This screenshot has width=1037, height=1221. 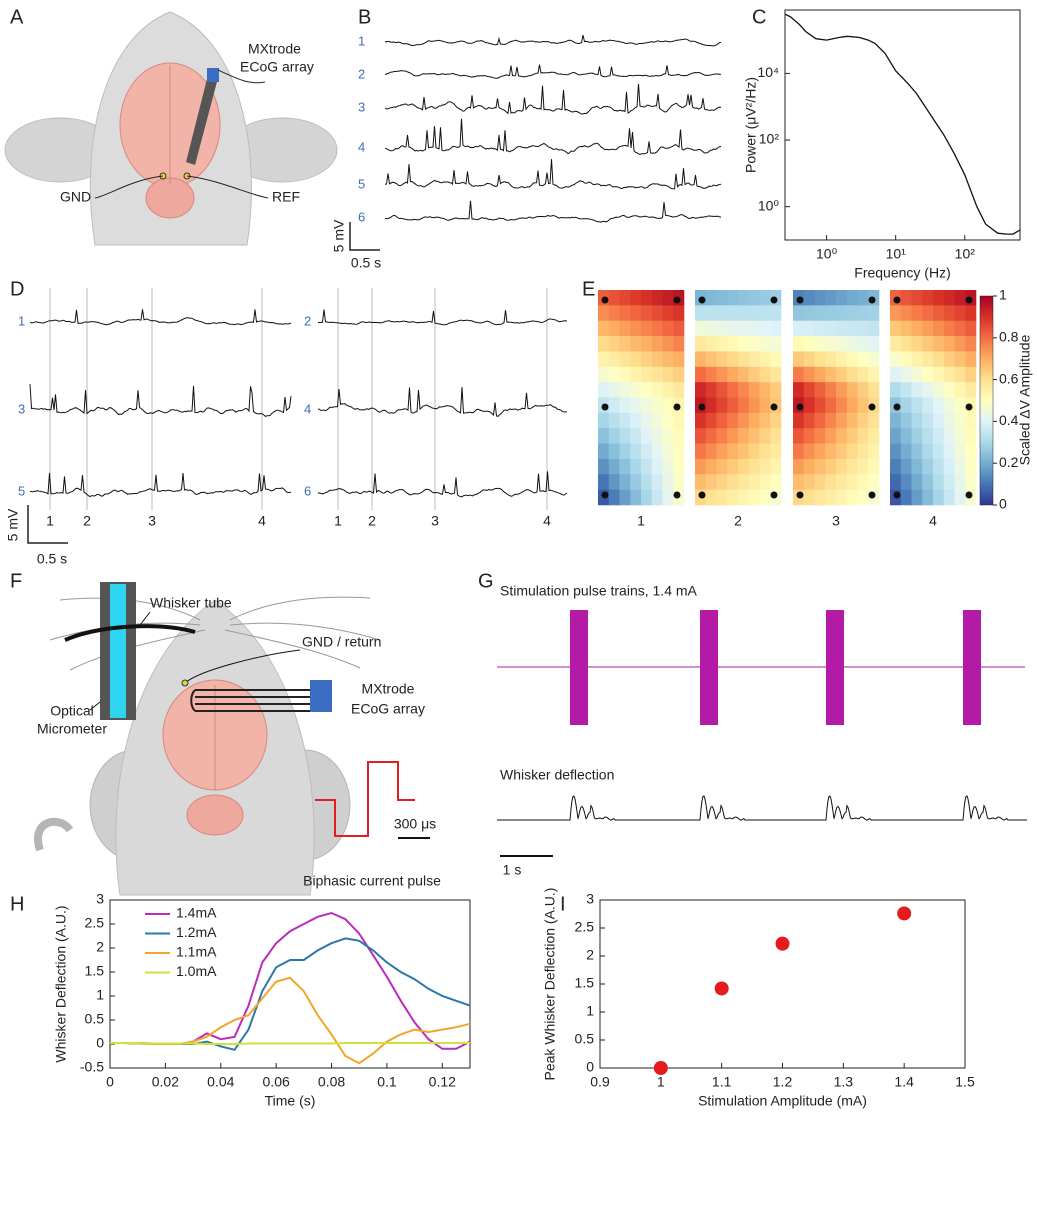 I want to click on scale-label: 0.5 s, so click(x=366, y=263).